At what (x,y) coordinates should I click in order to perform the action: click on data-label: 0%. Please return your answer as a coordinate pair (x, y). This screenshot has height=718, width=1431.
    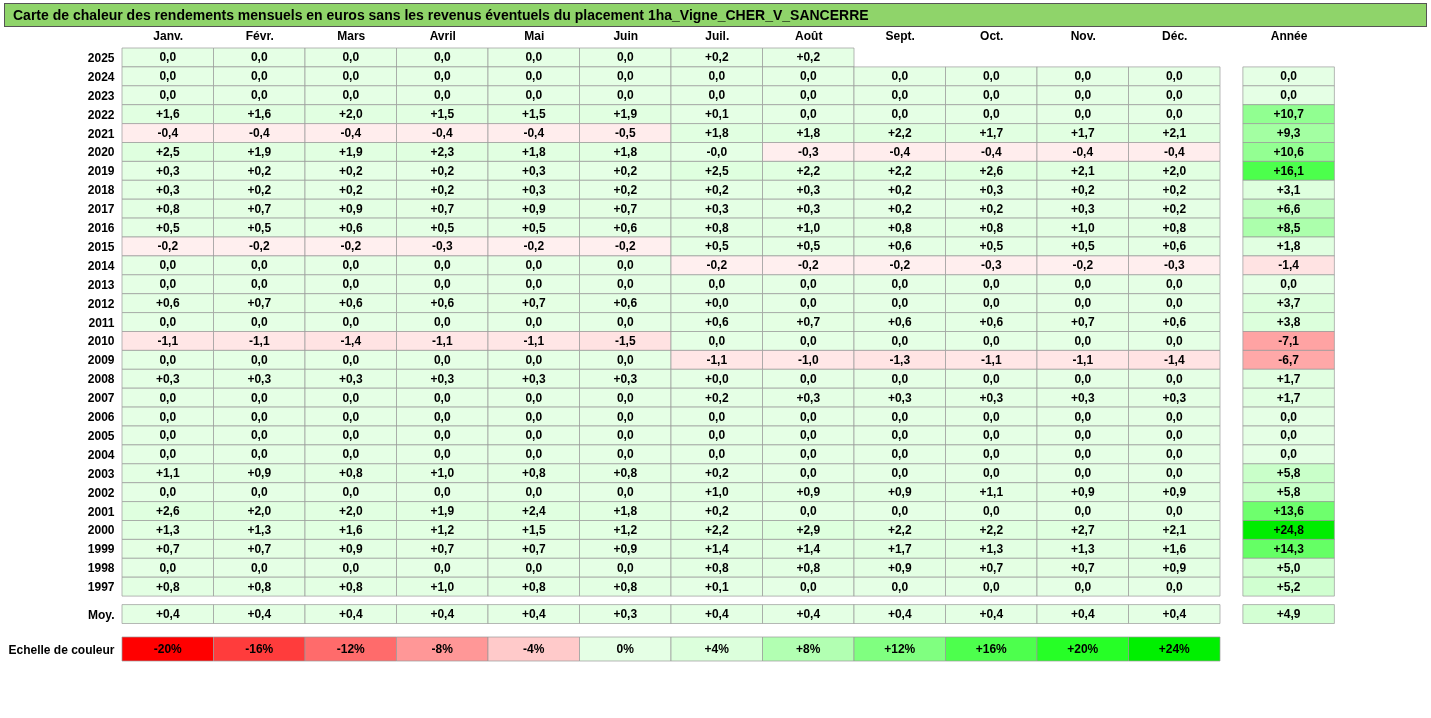
    Looking at the image, I should click on (625, 649).